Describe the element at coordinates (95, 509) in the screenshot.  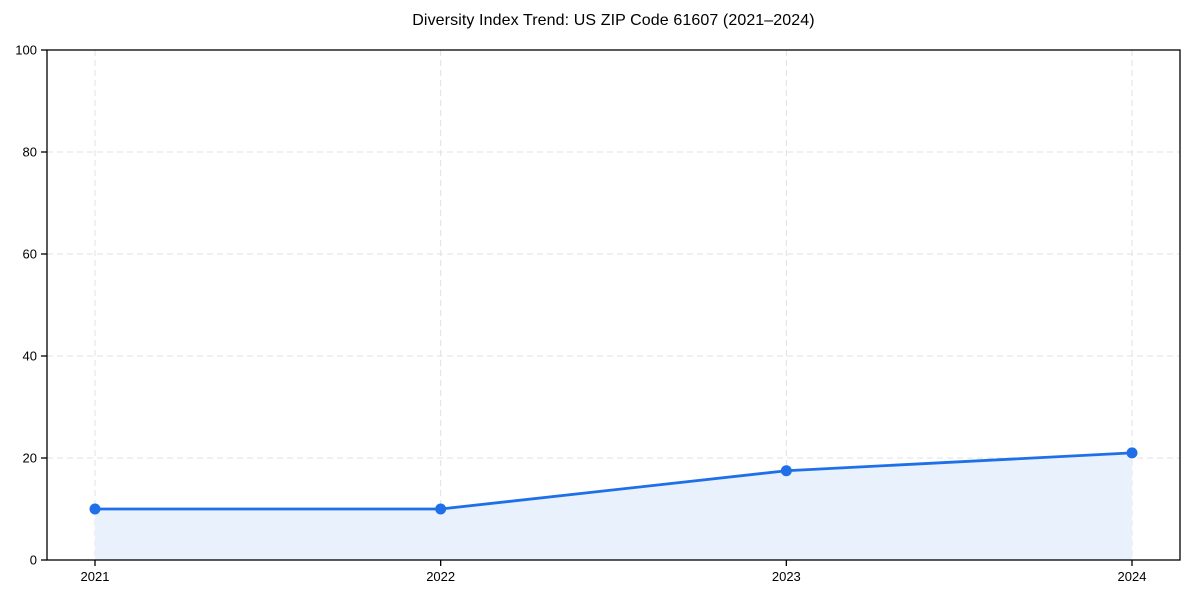
I see `data-point-2021` at that location.